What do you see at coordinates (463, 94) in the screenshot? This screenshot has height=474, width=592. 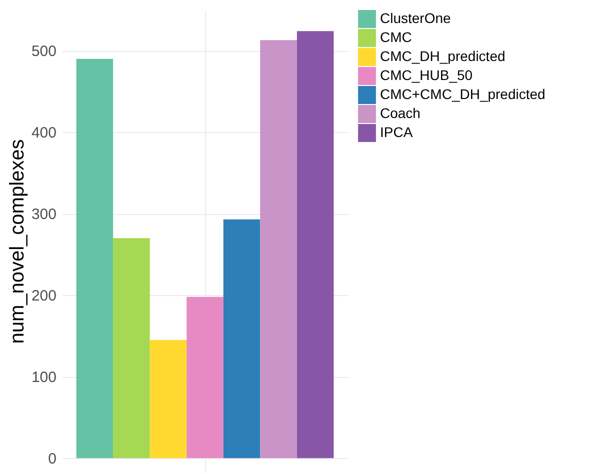 I see `legend-label: CMC+CMC_DH_predicted` at bounding box center [463, 94].